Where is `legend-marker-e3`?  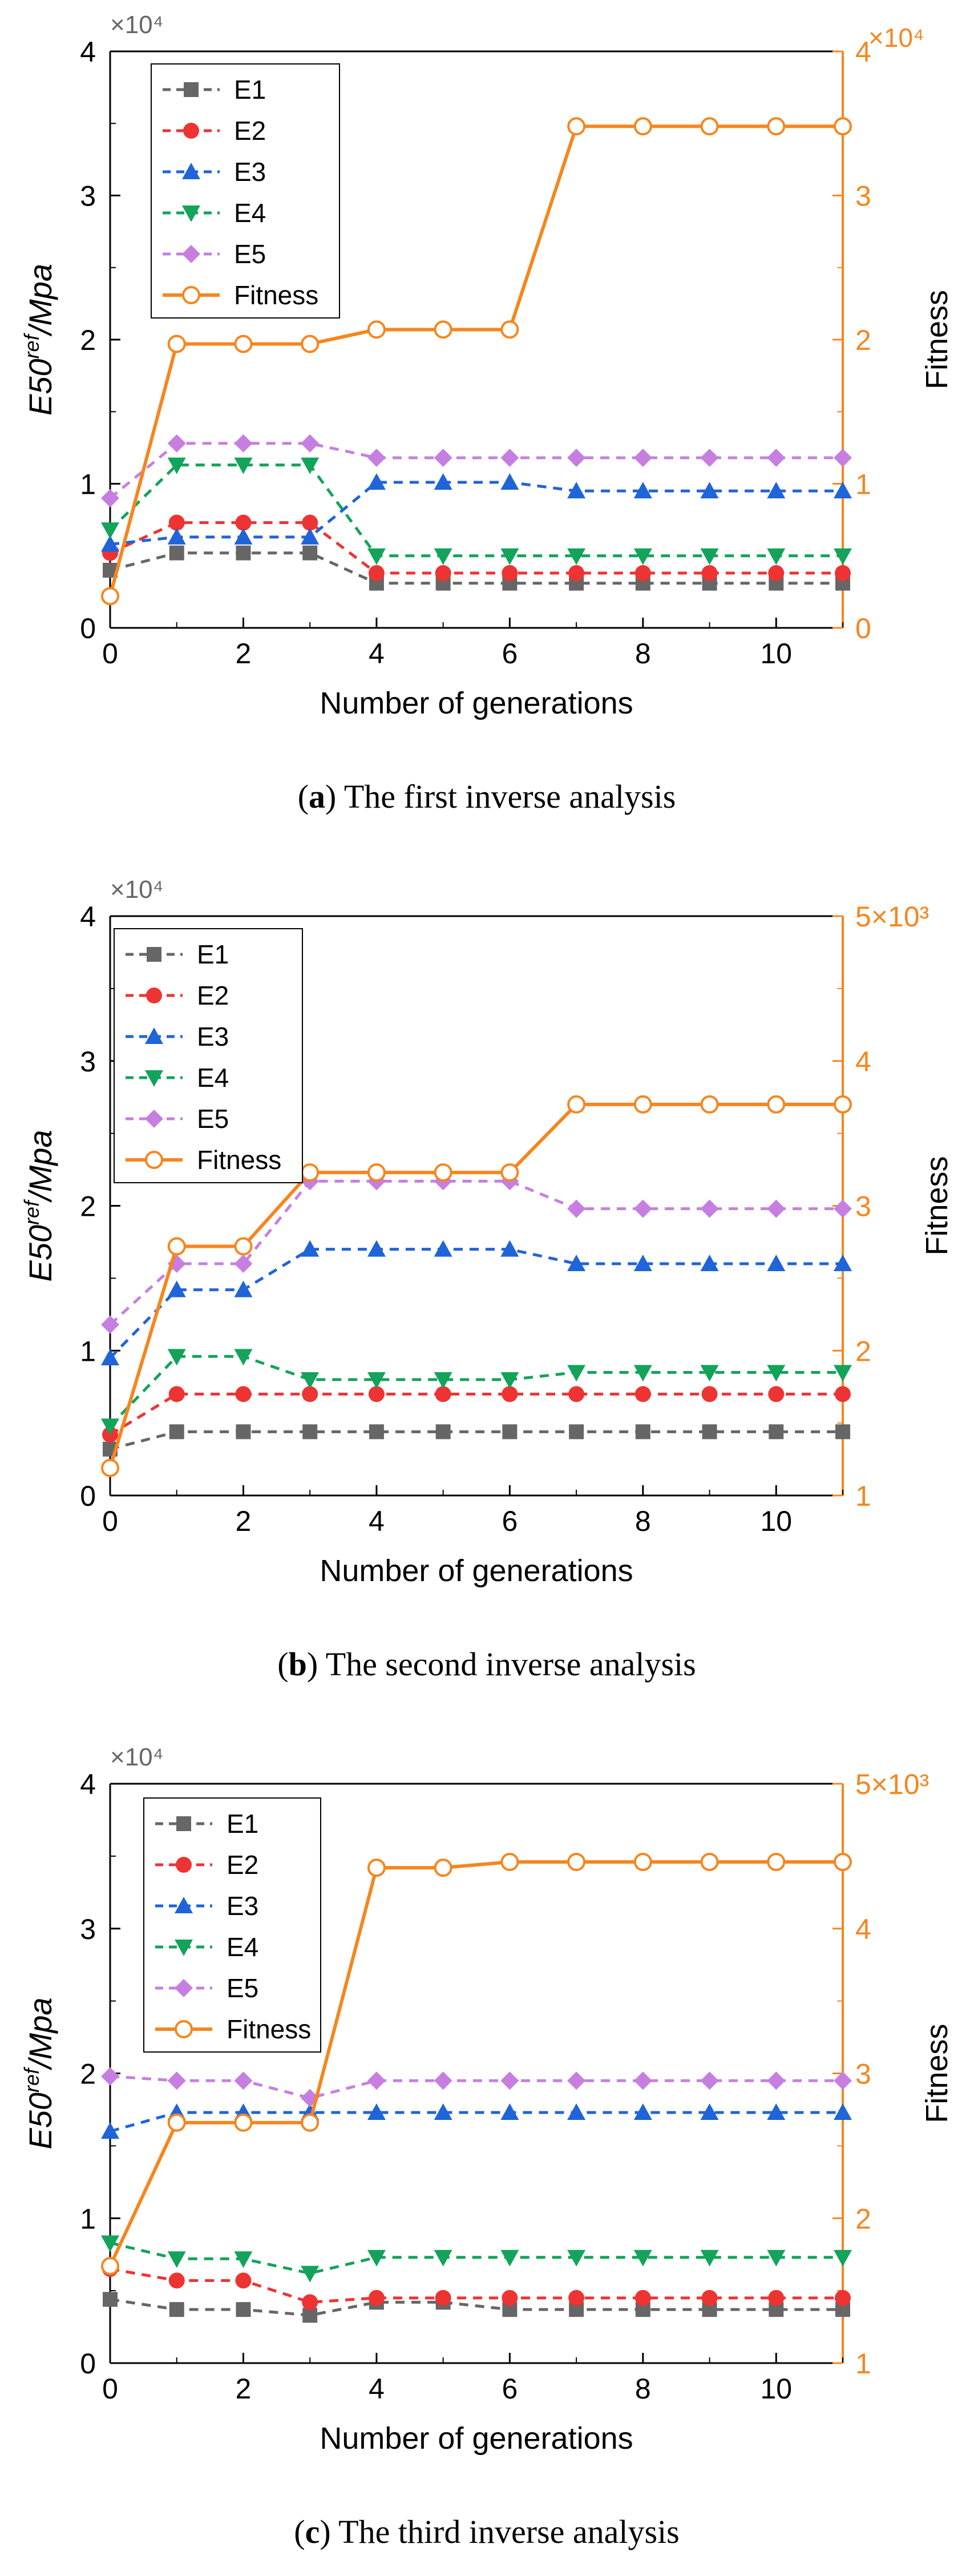
legend-marker-e3 is located at coordinates (154, 1035).